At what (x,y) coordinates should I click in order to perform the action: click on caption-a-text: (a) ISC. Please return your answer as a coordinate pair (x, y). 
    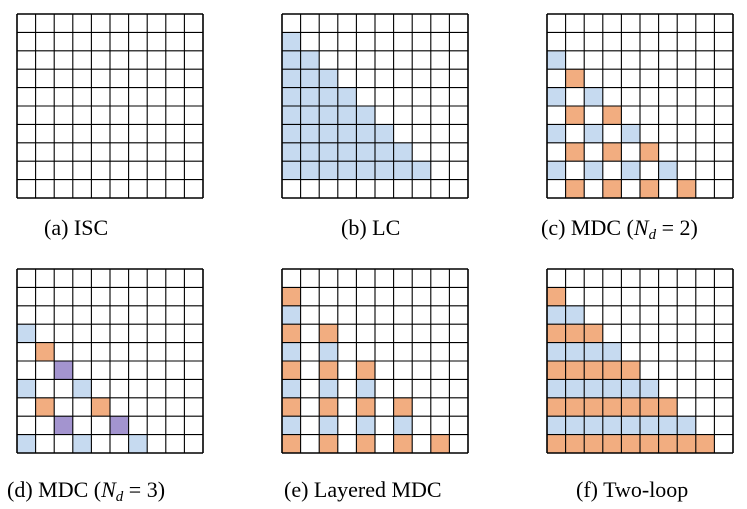
    Looking at the image, I should click on (76, 227).